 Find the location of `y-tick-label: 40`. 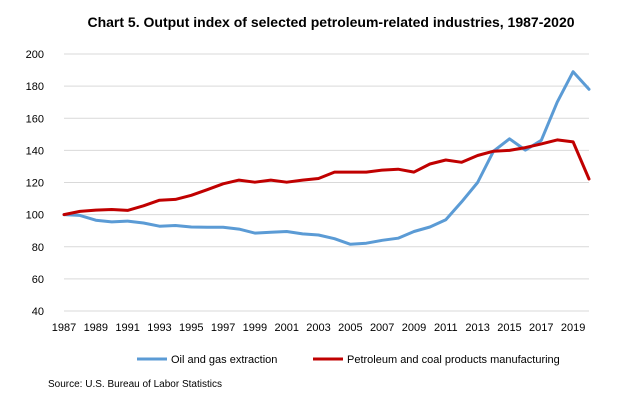

y-tick-label: 40 is located at coordinates (38, 312).